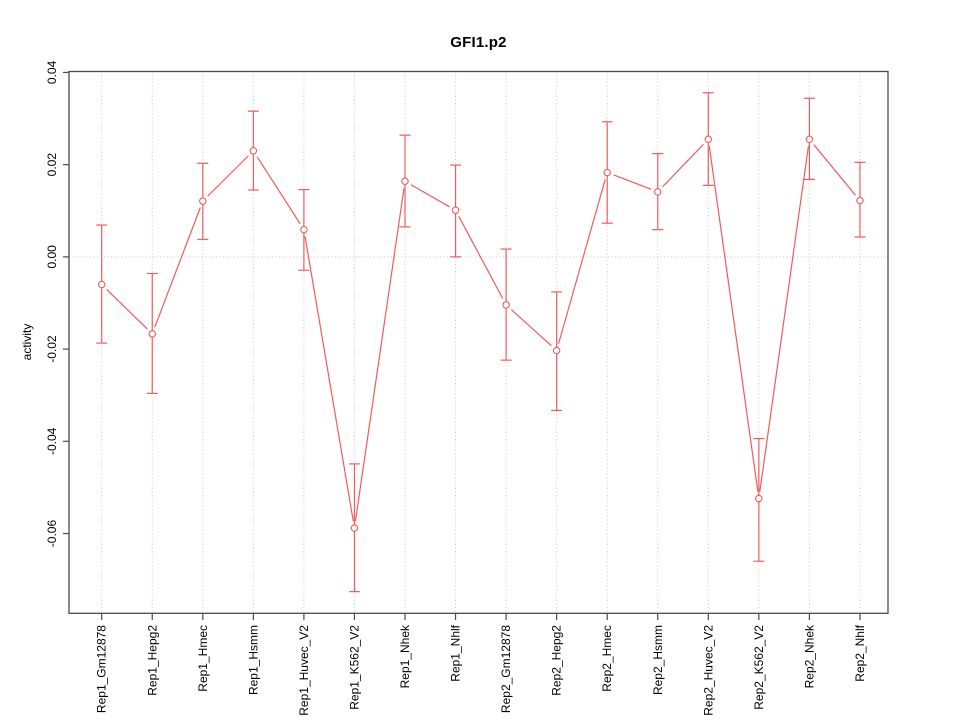 Image resolution: width=960 pixels, height=720 pixels. Describe the element at coordinates (506, 669) in the screenshot. I see `x-tick-label: Rep2_Gm12878` at that location.